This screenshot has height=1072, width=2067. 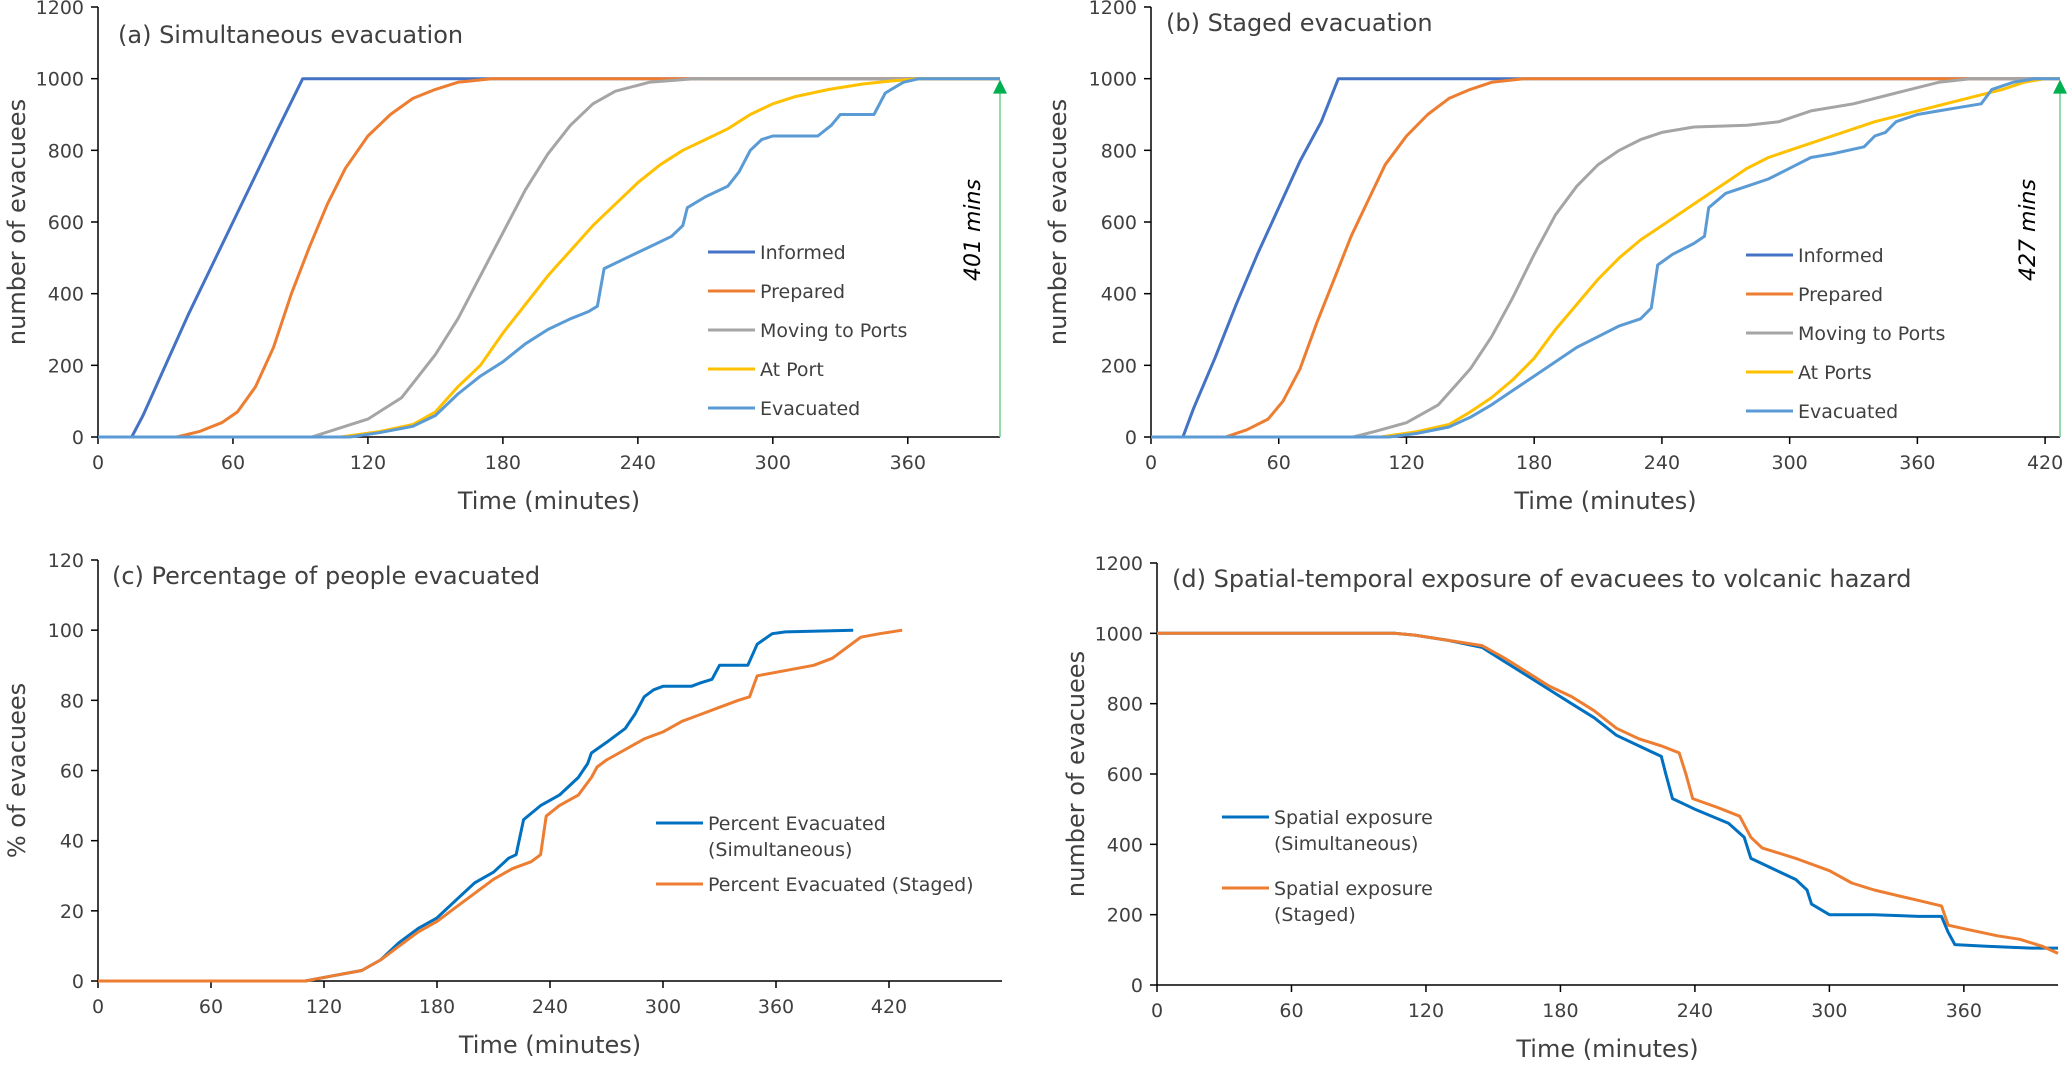 What do you see at coordinates (72, 701) in the screenshot?
I see `y-tick-label: 80` at bounding box center [72, 701].